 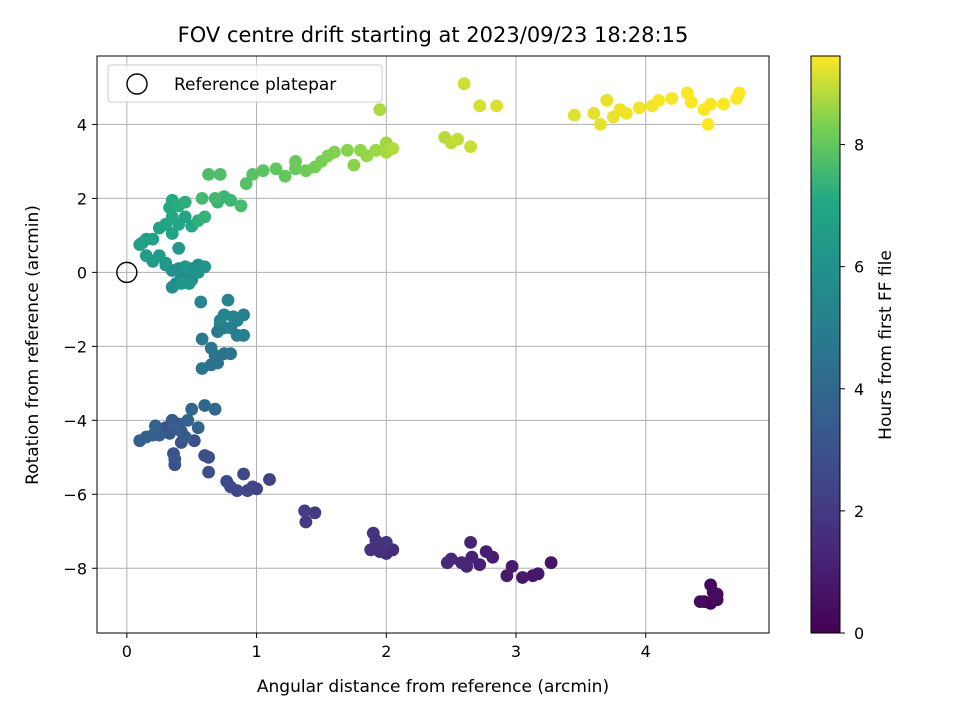 What do you see at coordinates (245, 83) in the screenshot?
I see `legend-box` at bounding box center [245, 83].